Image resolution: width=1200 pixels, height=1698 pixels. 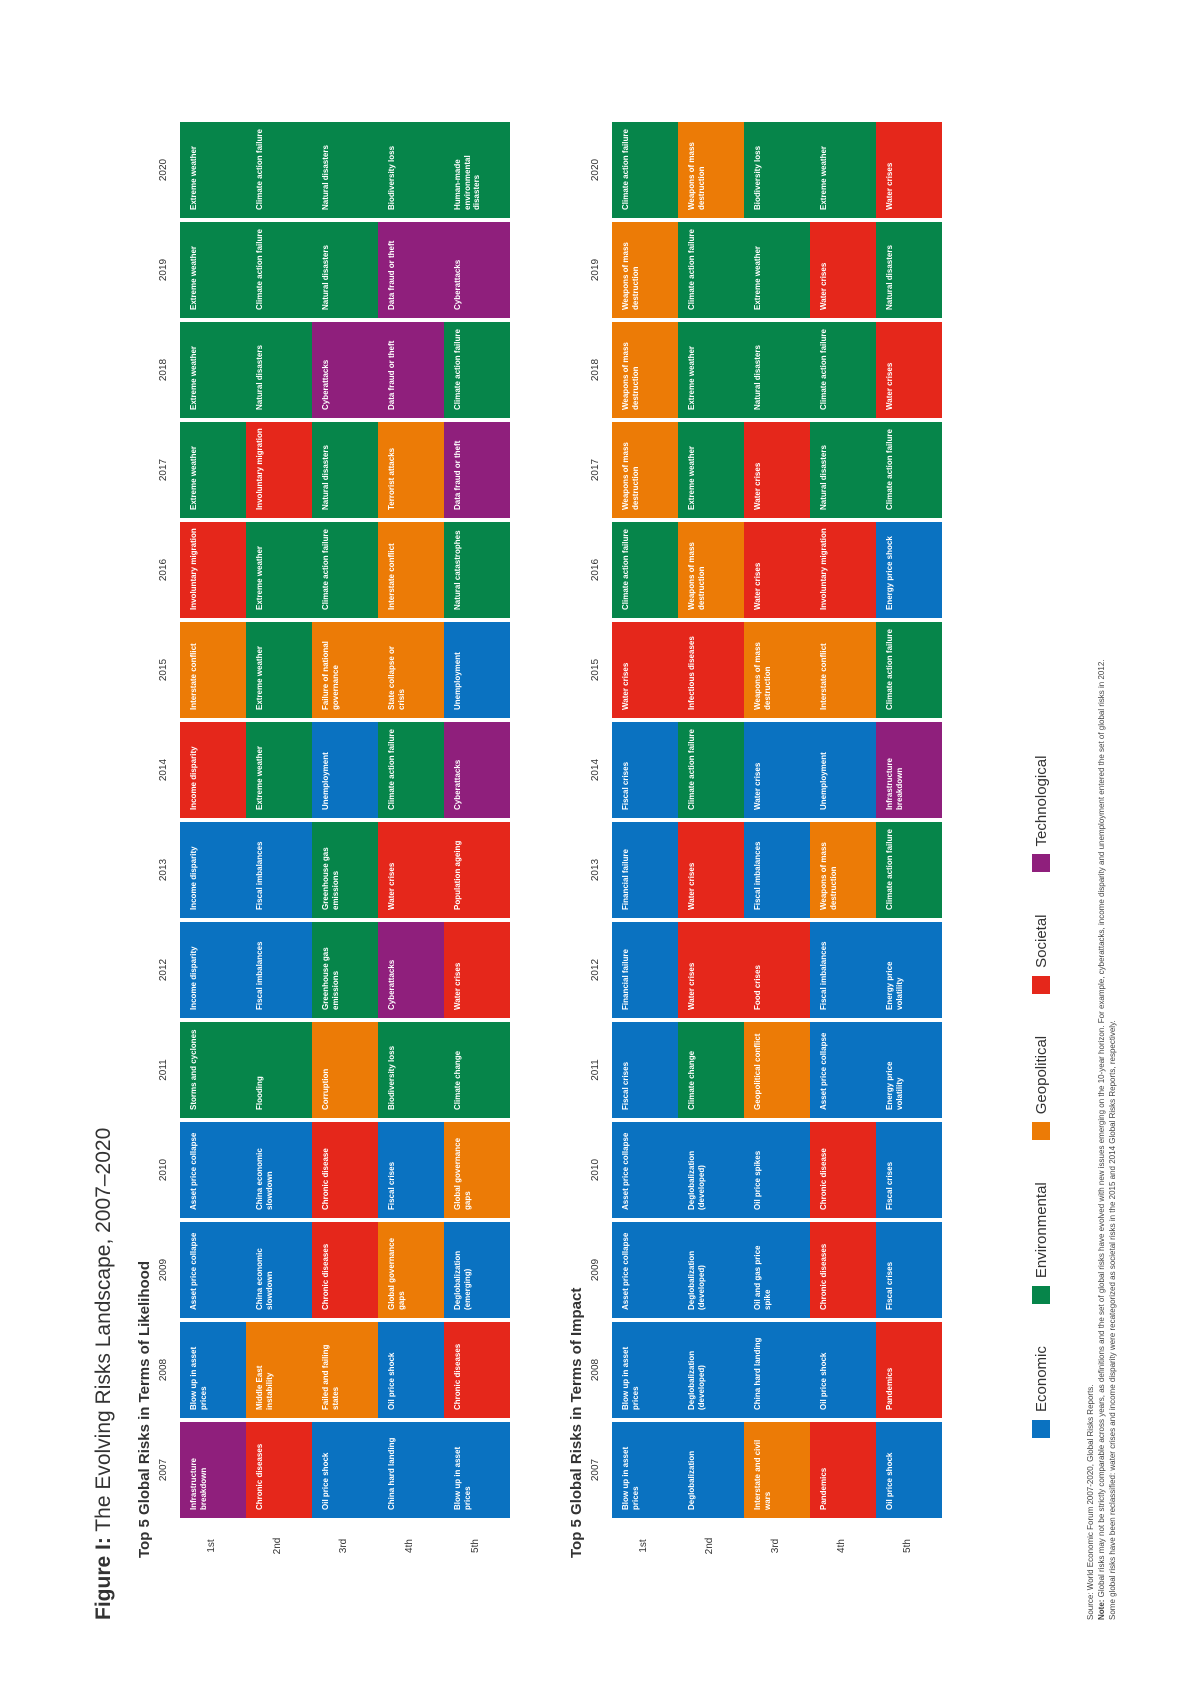 What do you see at coordinates (1041, 863) in the screenshot?
I see `legend-swatch-technological` at bounding box center [1041, 863].